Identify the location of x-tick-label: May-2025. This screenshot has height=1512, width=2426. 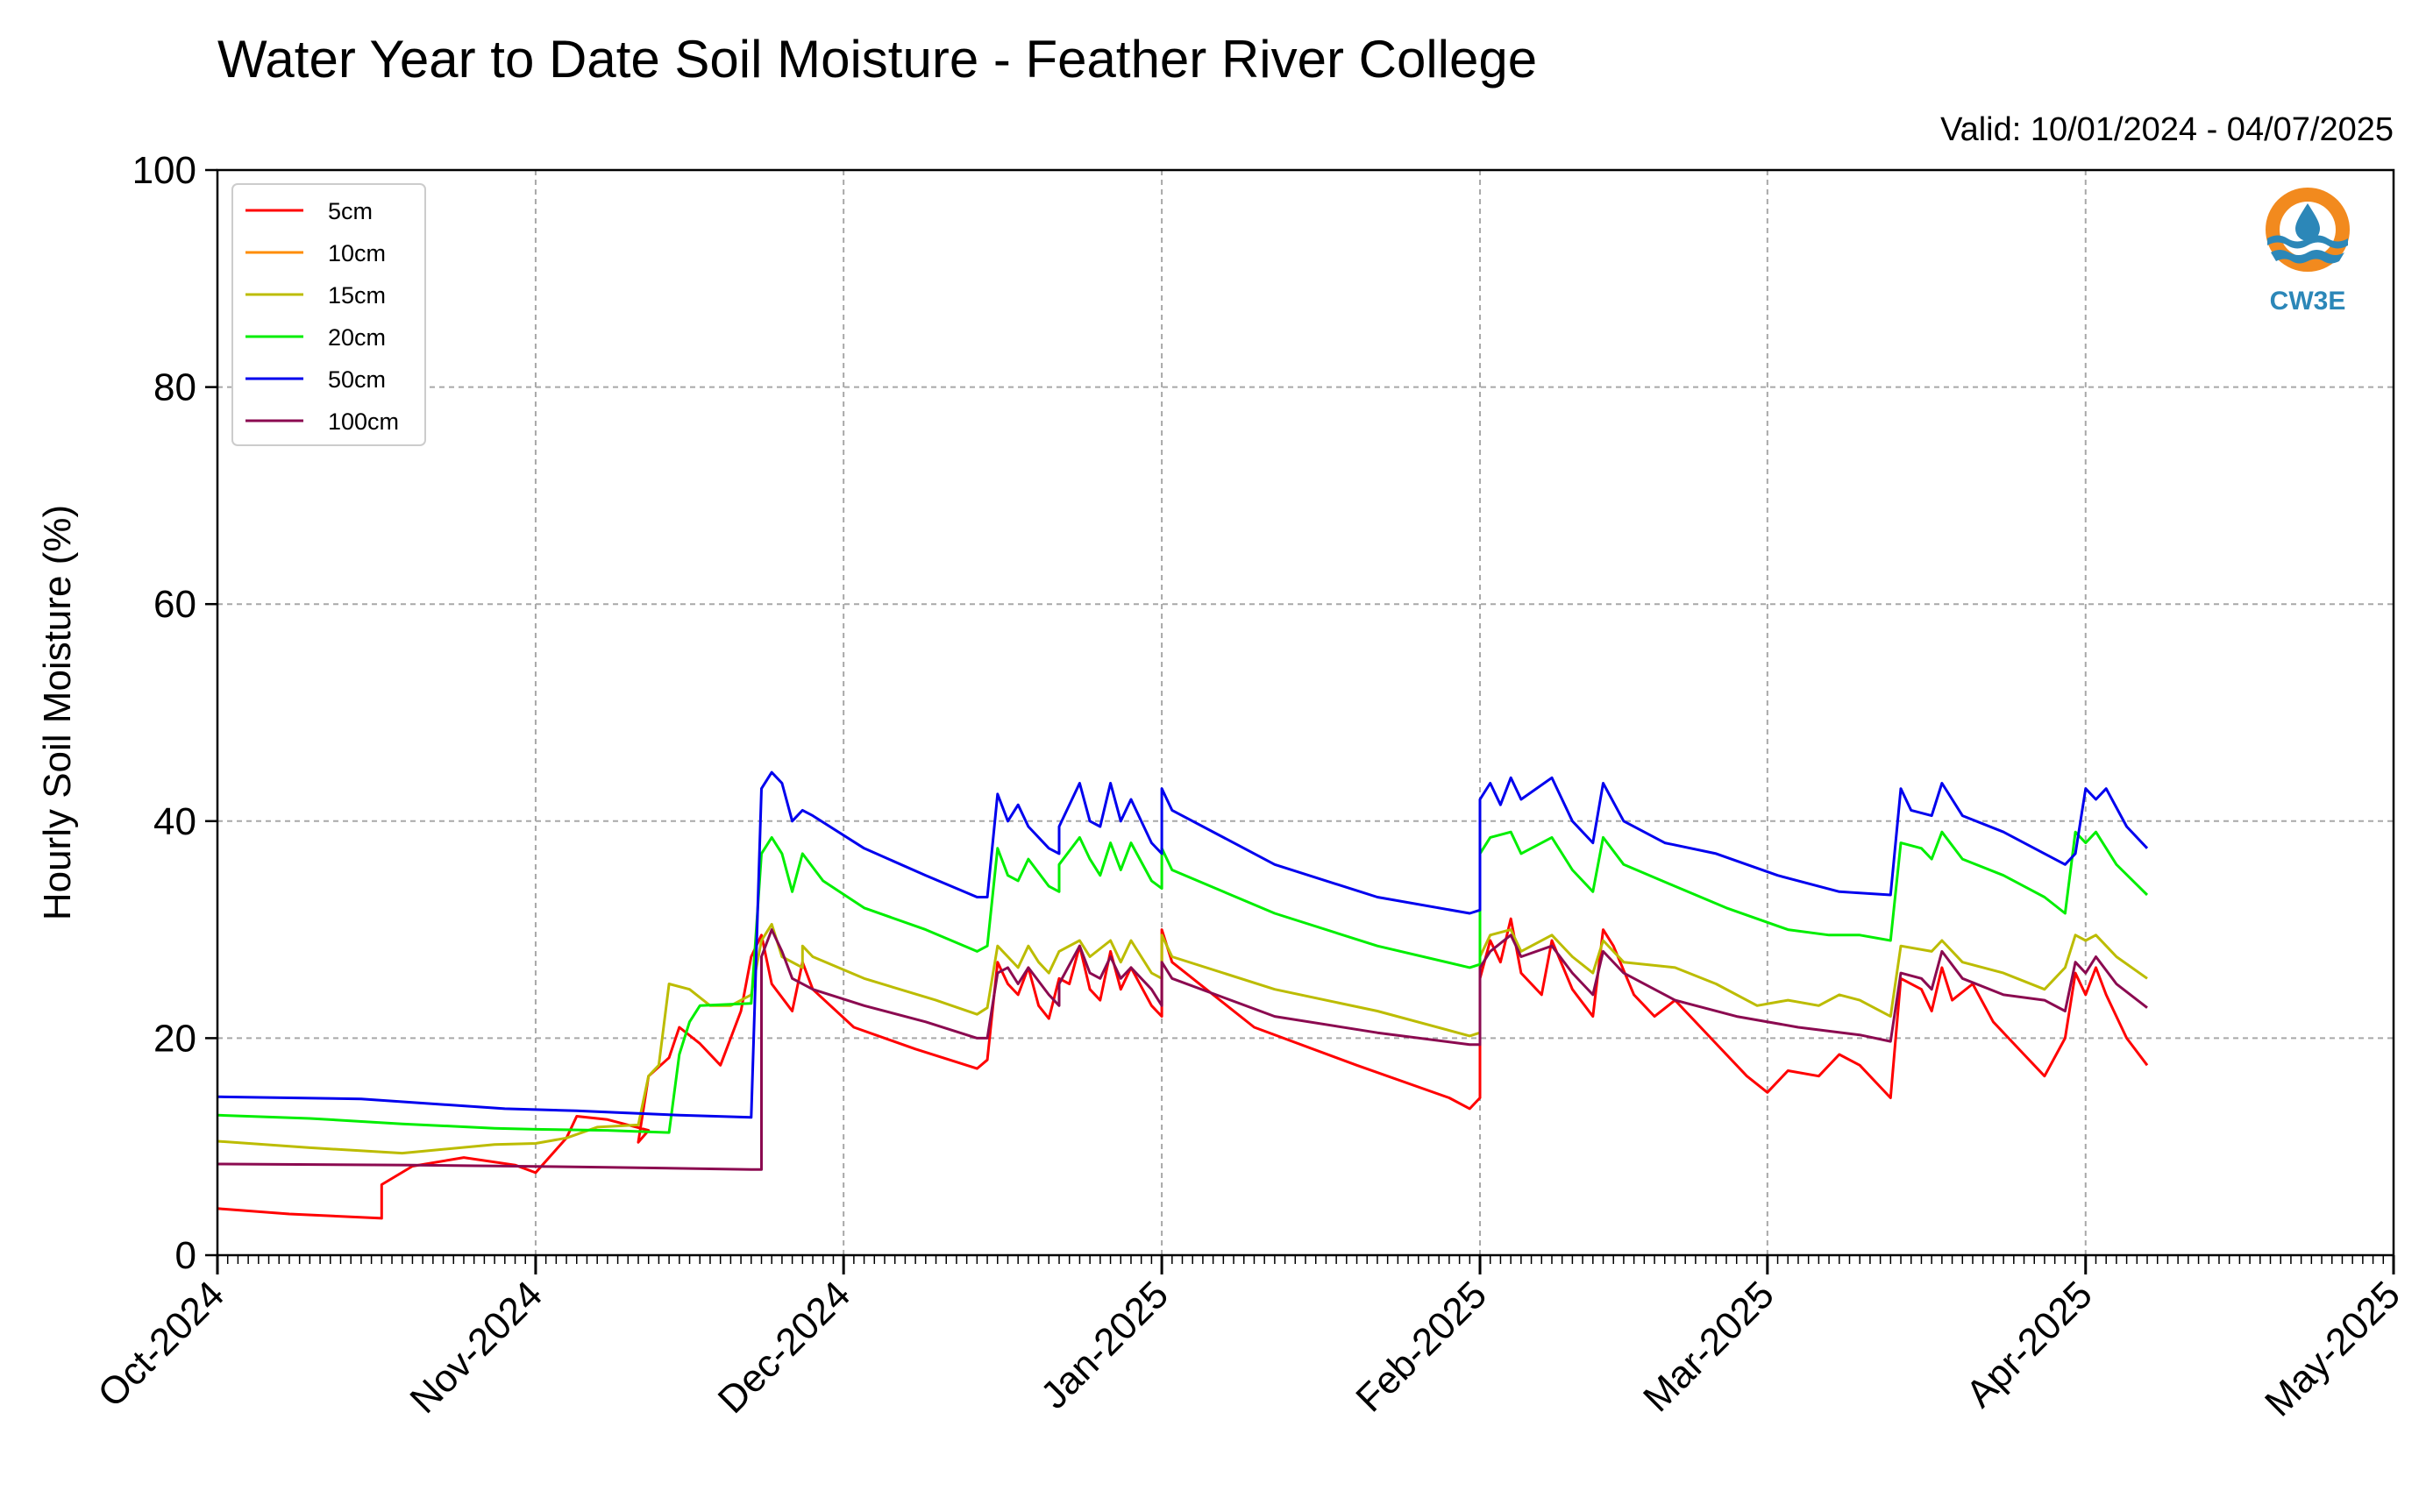
(2332, 1348).